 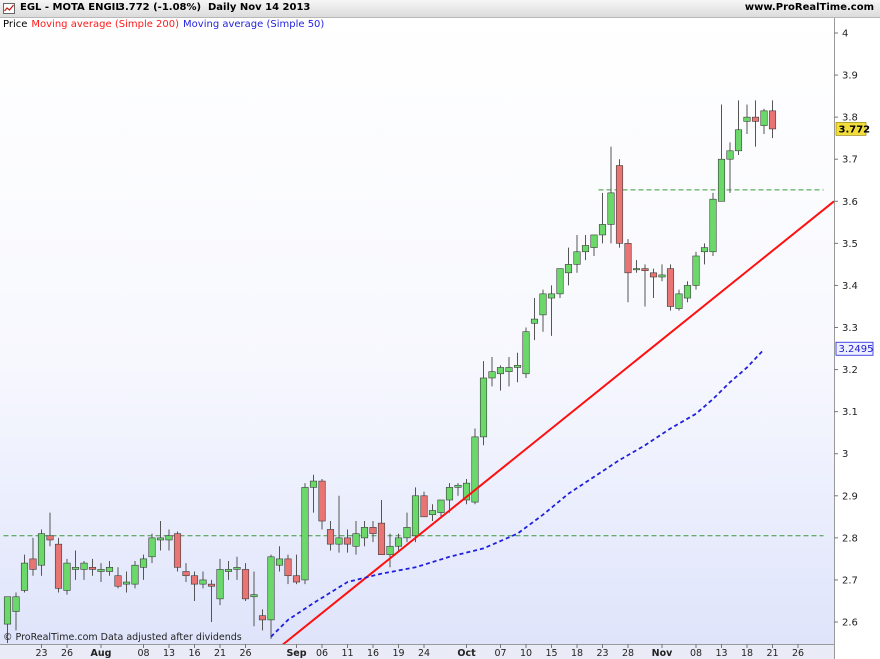 What do you see at coordinates (15, 24) in the screenshot?
I see `legend-price: Price` at bounding box center [15, 24].